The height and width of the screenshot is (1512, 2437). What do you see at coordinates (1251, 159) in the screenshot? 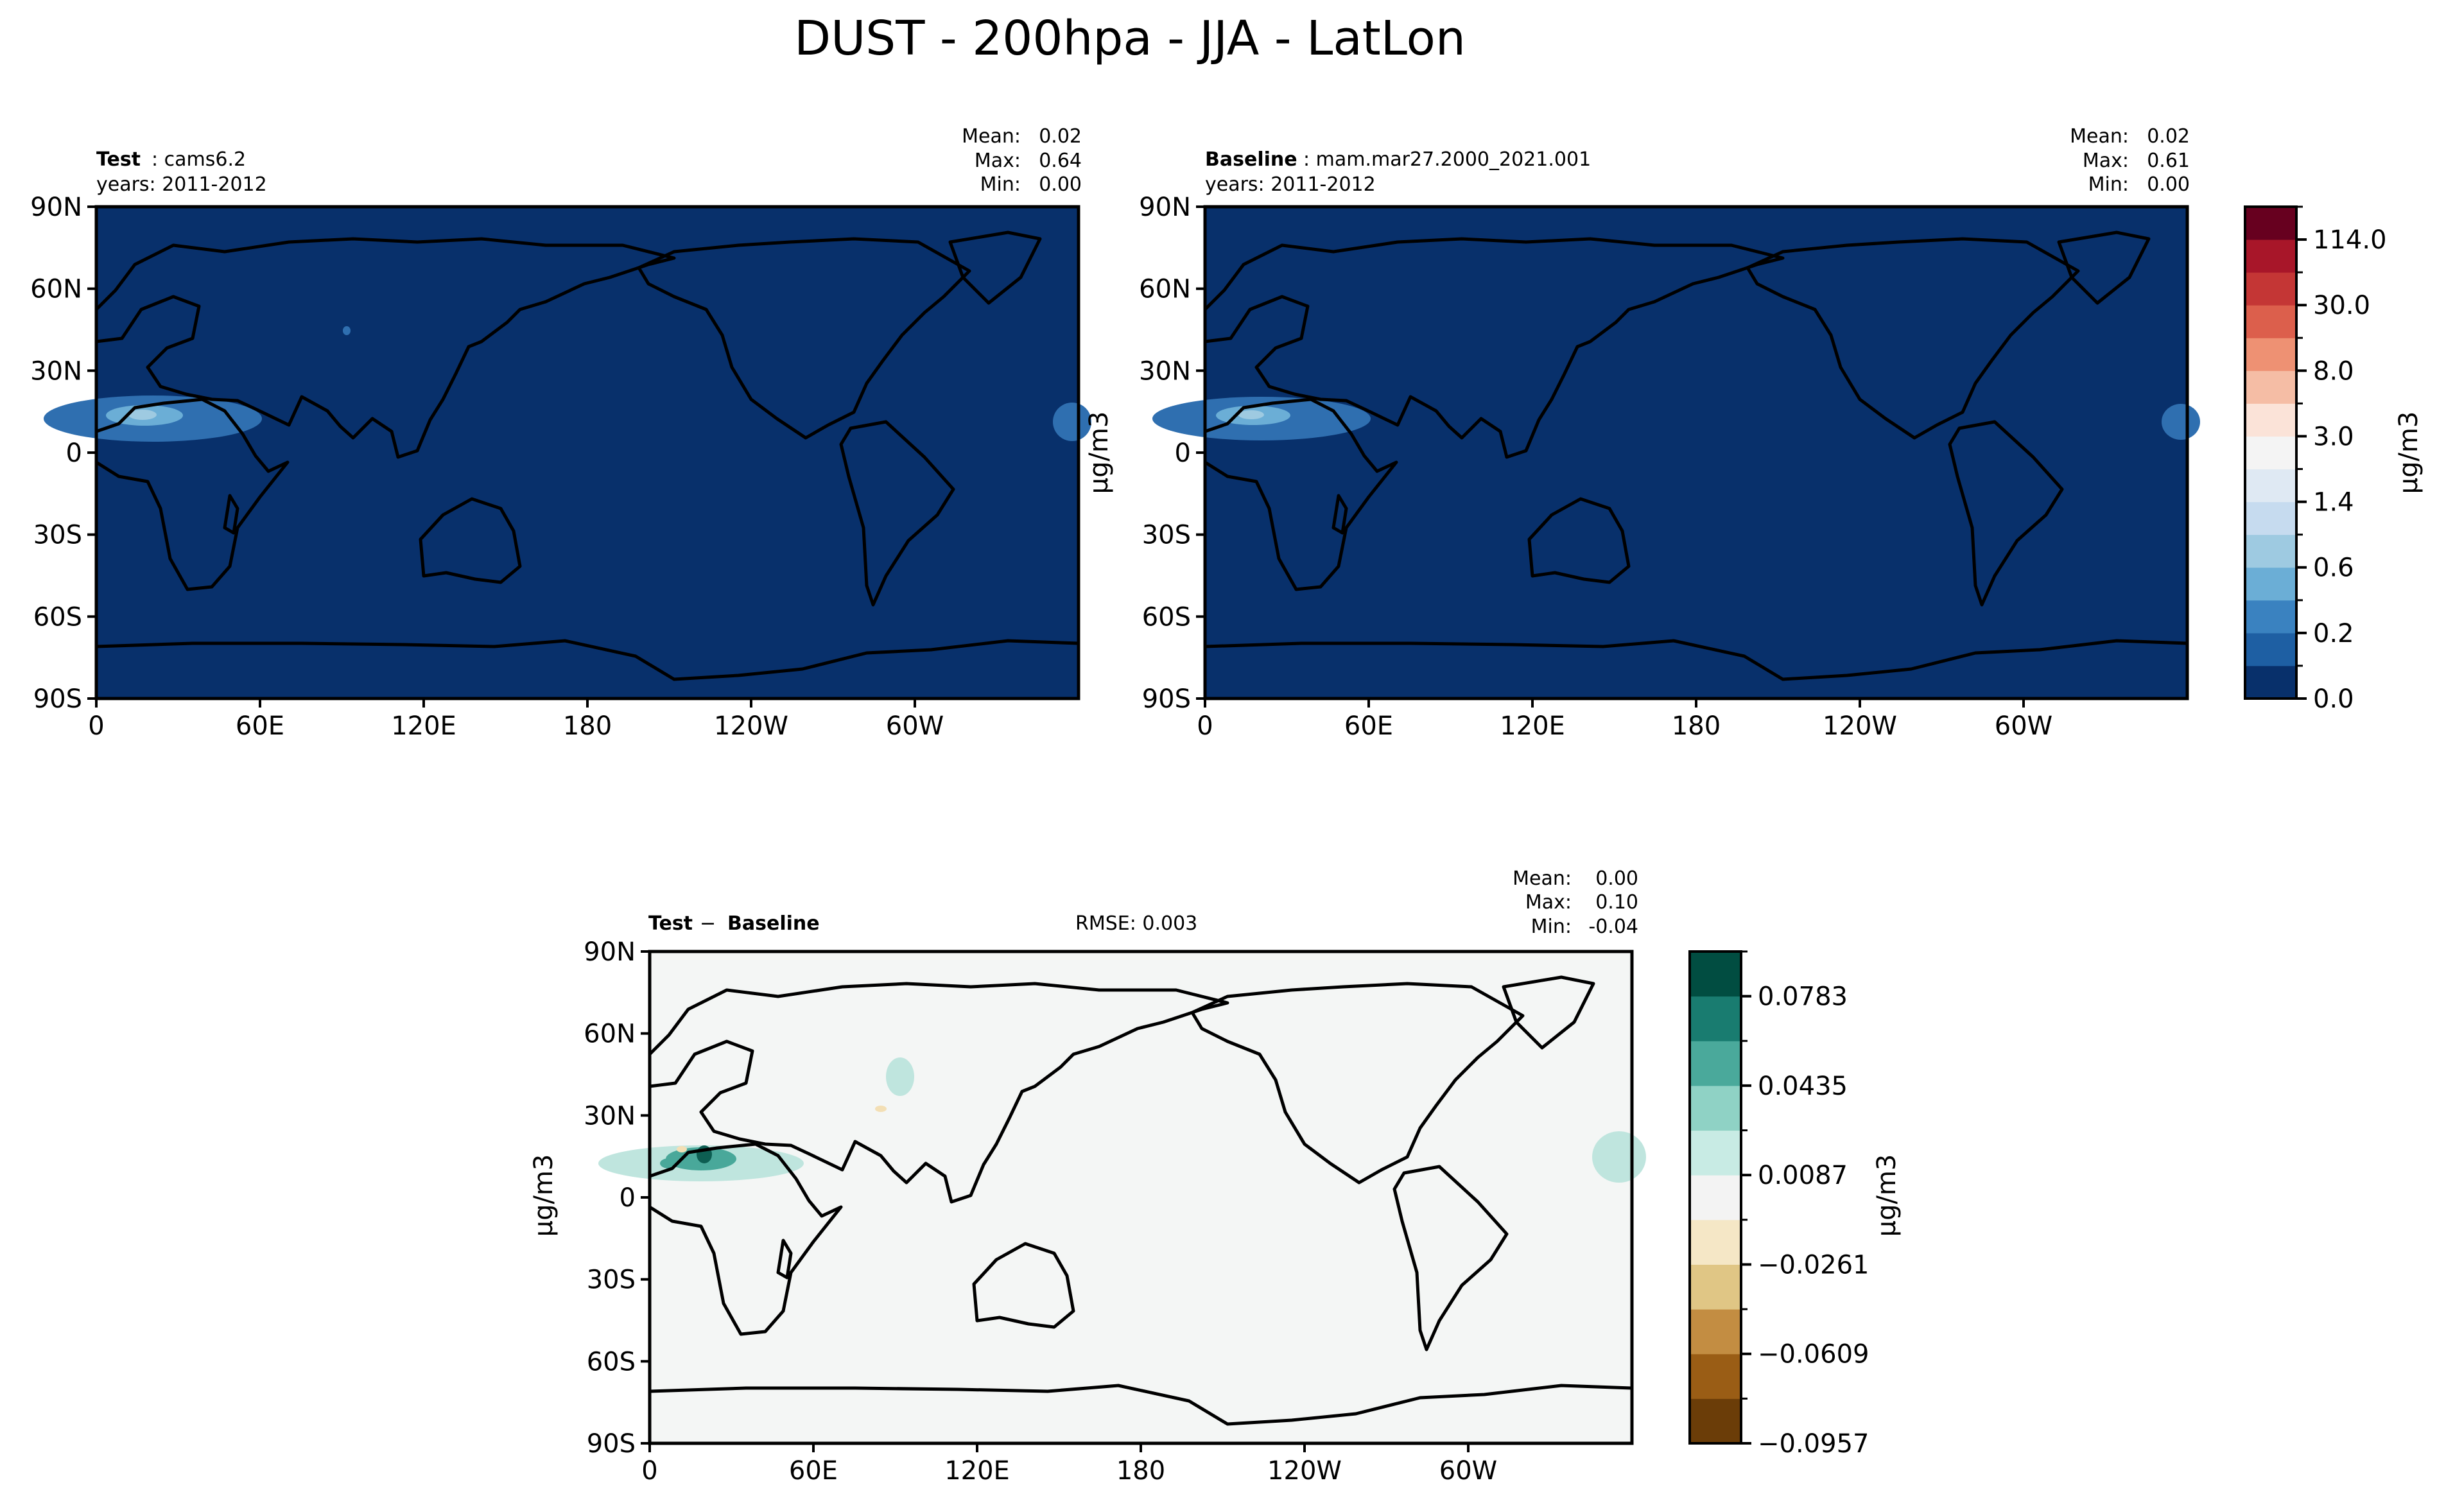
I see `baseline-title-bold: Baseline` at bounding box center [1251, 159].